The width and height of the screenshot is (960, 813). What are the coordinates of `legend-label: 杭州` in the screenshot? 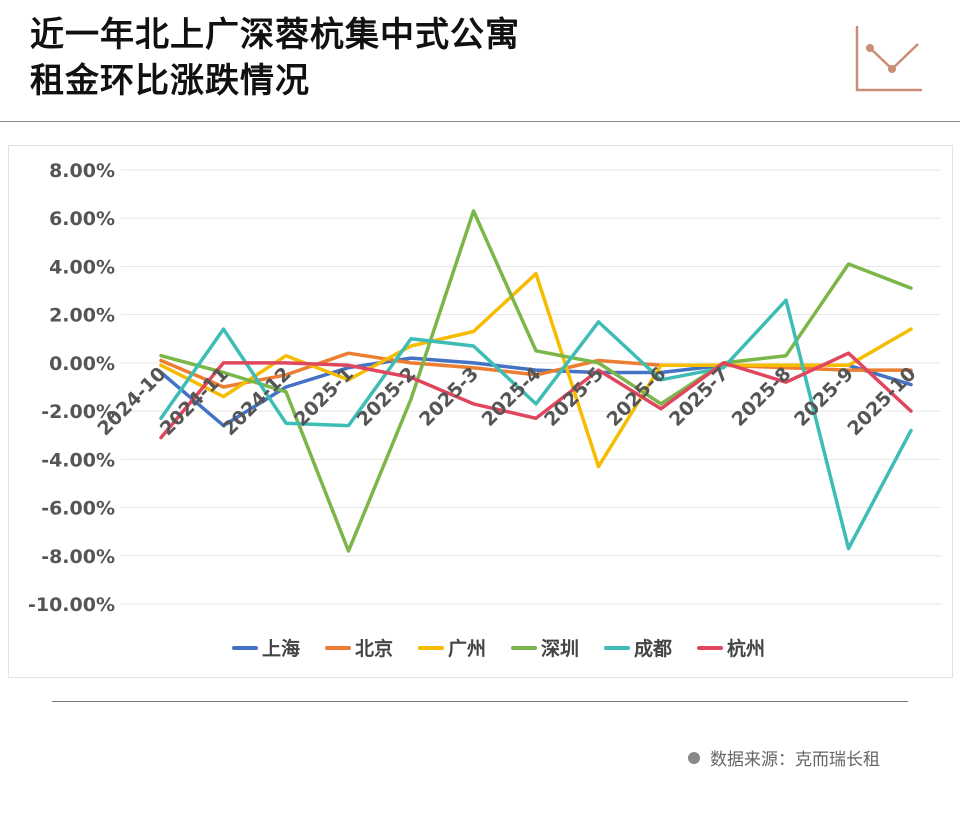 It's located at (746, 648).